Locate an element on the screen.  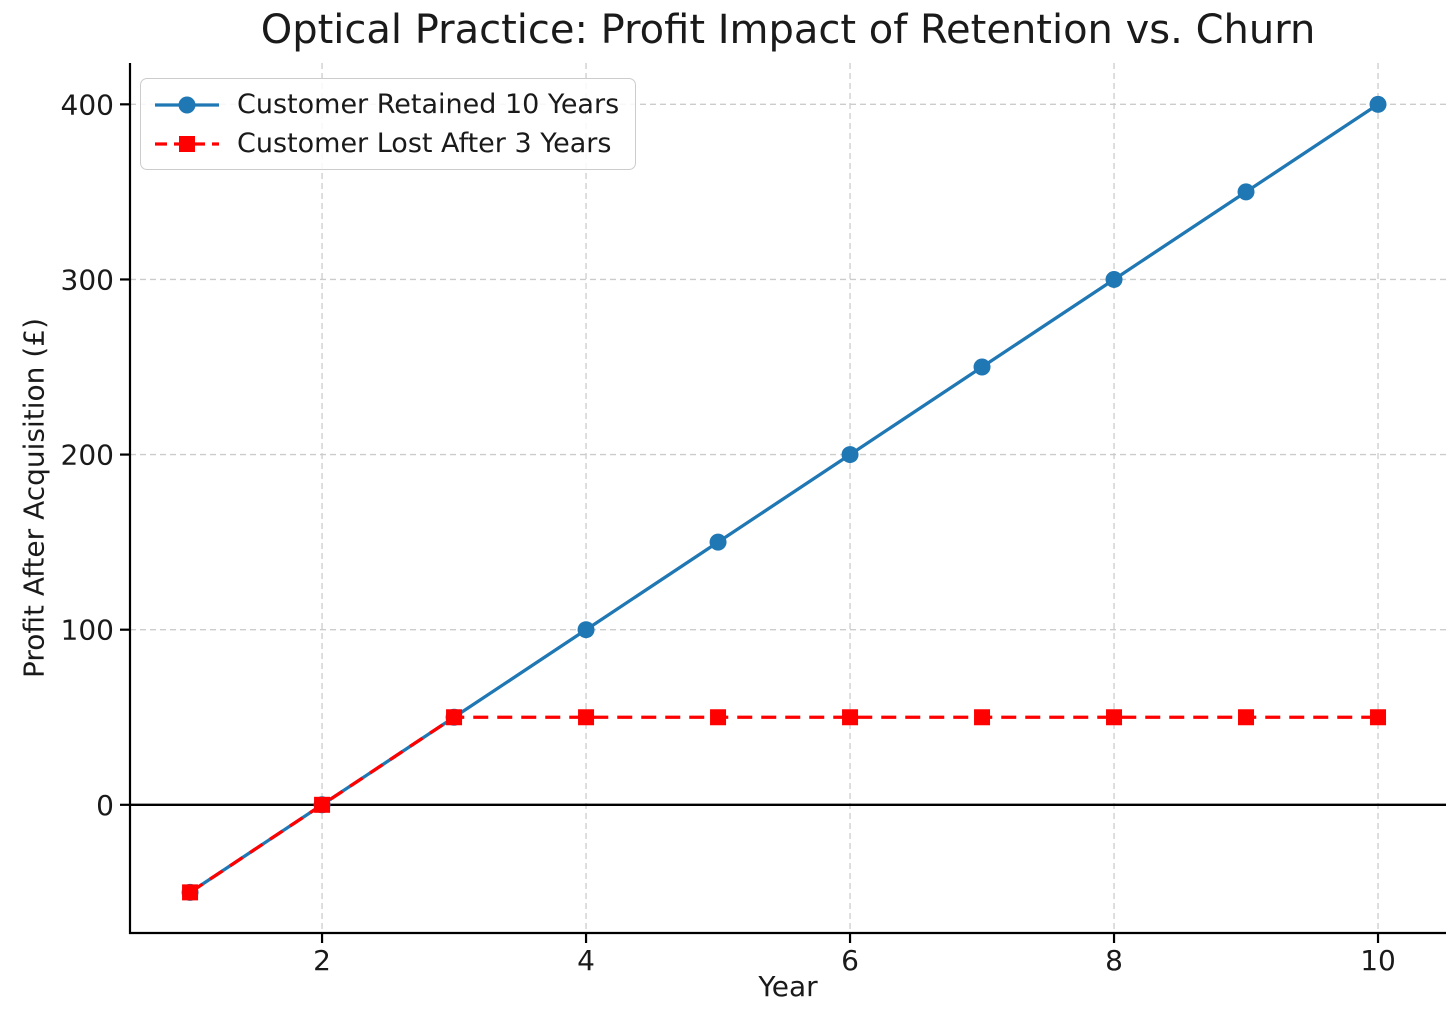
series-line-customer-lost-after-3-years is located at coordinates (784, 804).